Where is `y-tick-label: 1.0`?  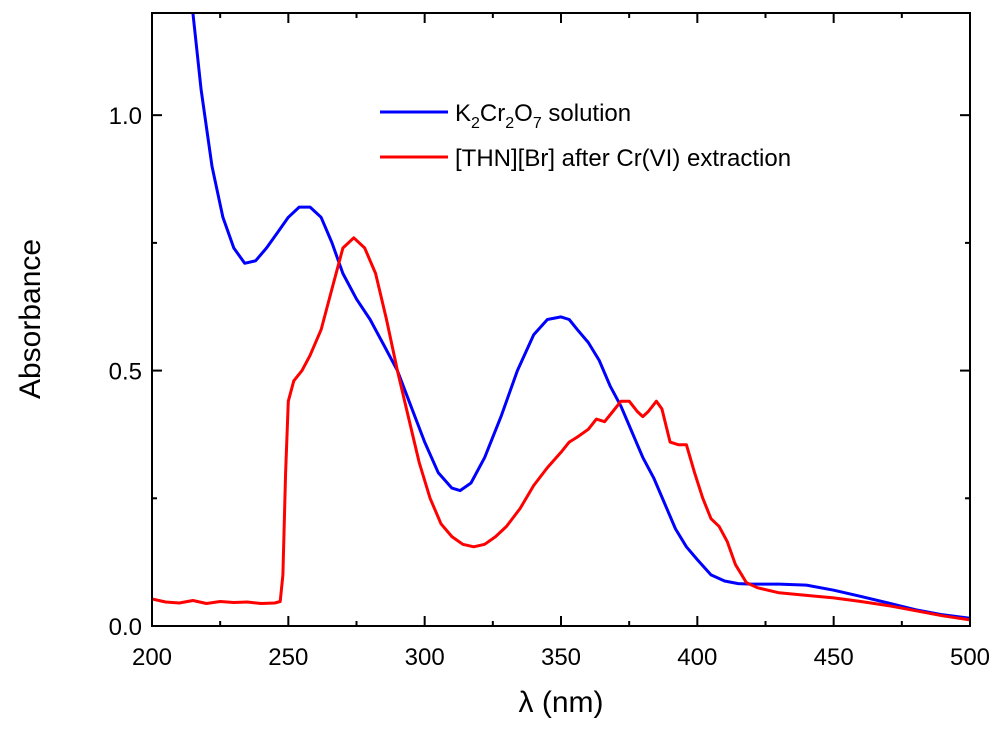 y-tick-label: 1.0 is located at coordinates (125, 116).